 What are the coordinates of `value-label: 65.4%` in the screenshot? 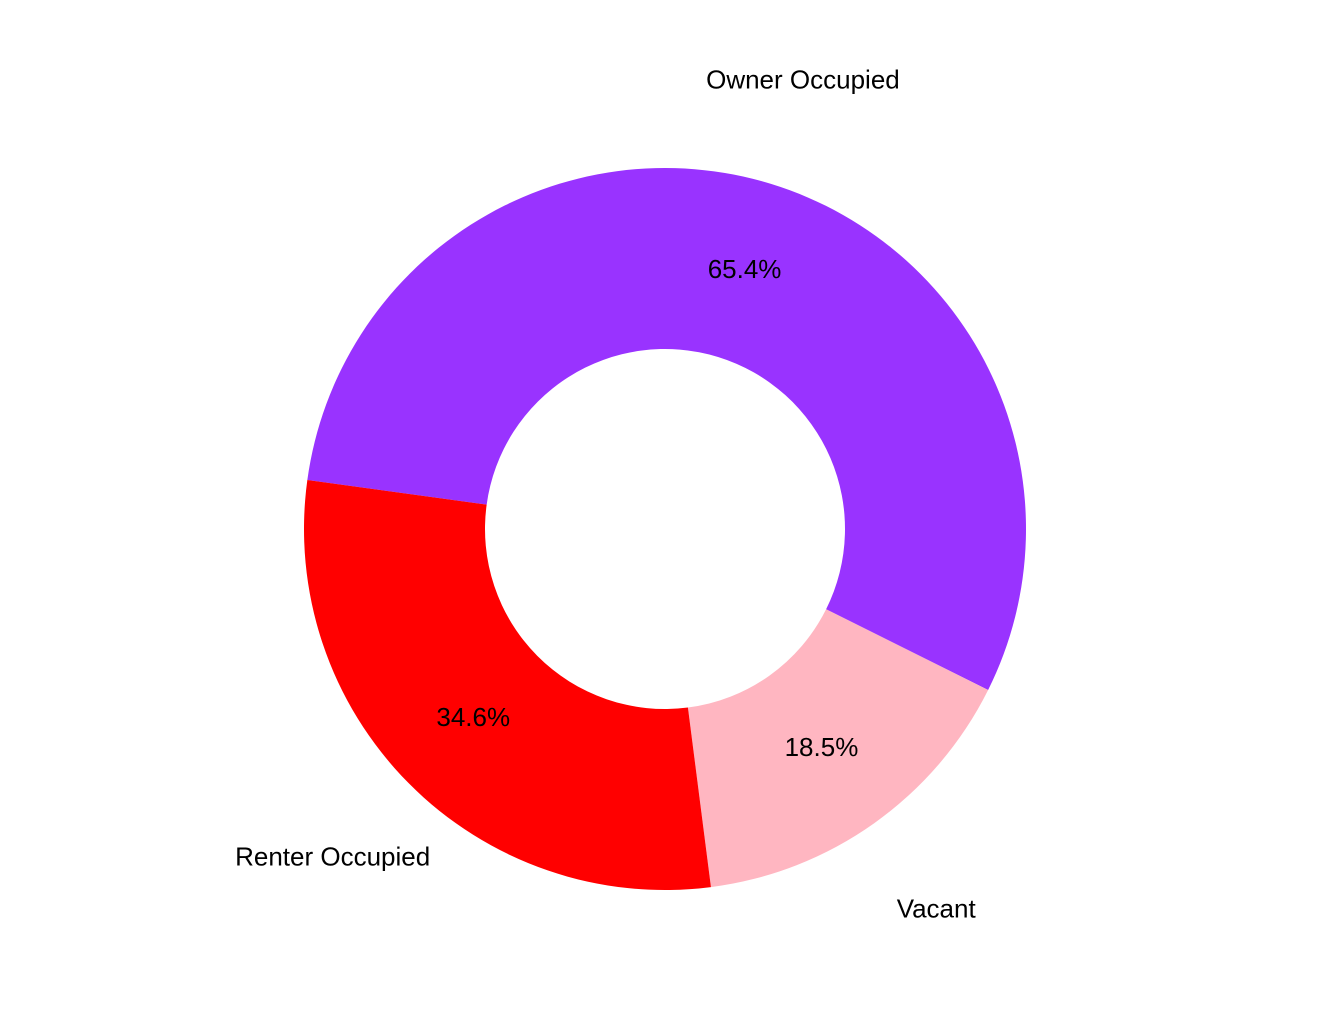 It's located at (745, 269).